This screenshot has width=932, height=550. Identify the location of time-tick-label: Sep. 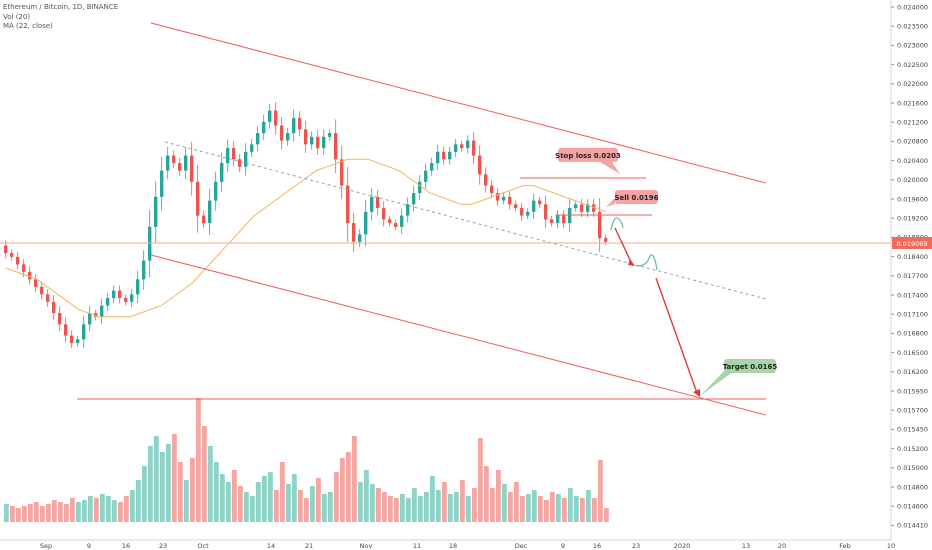
(46, 546).